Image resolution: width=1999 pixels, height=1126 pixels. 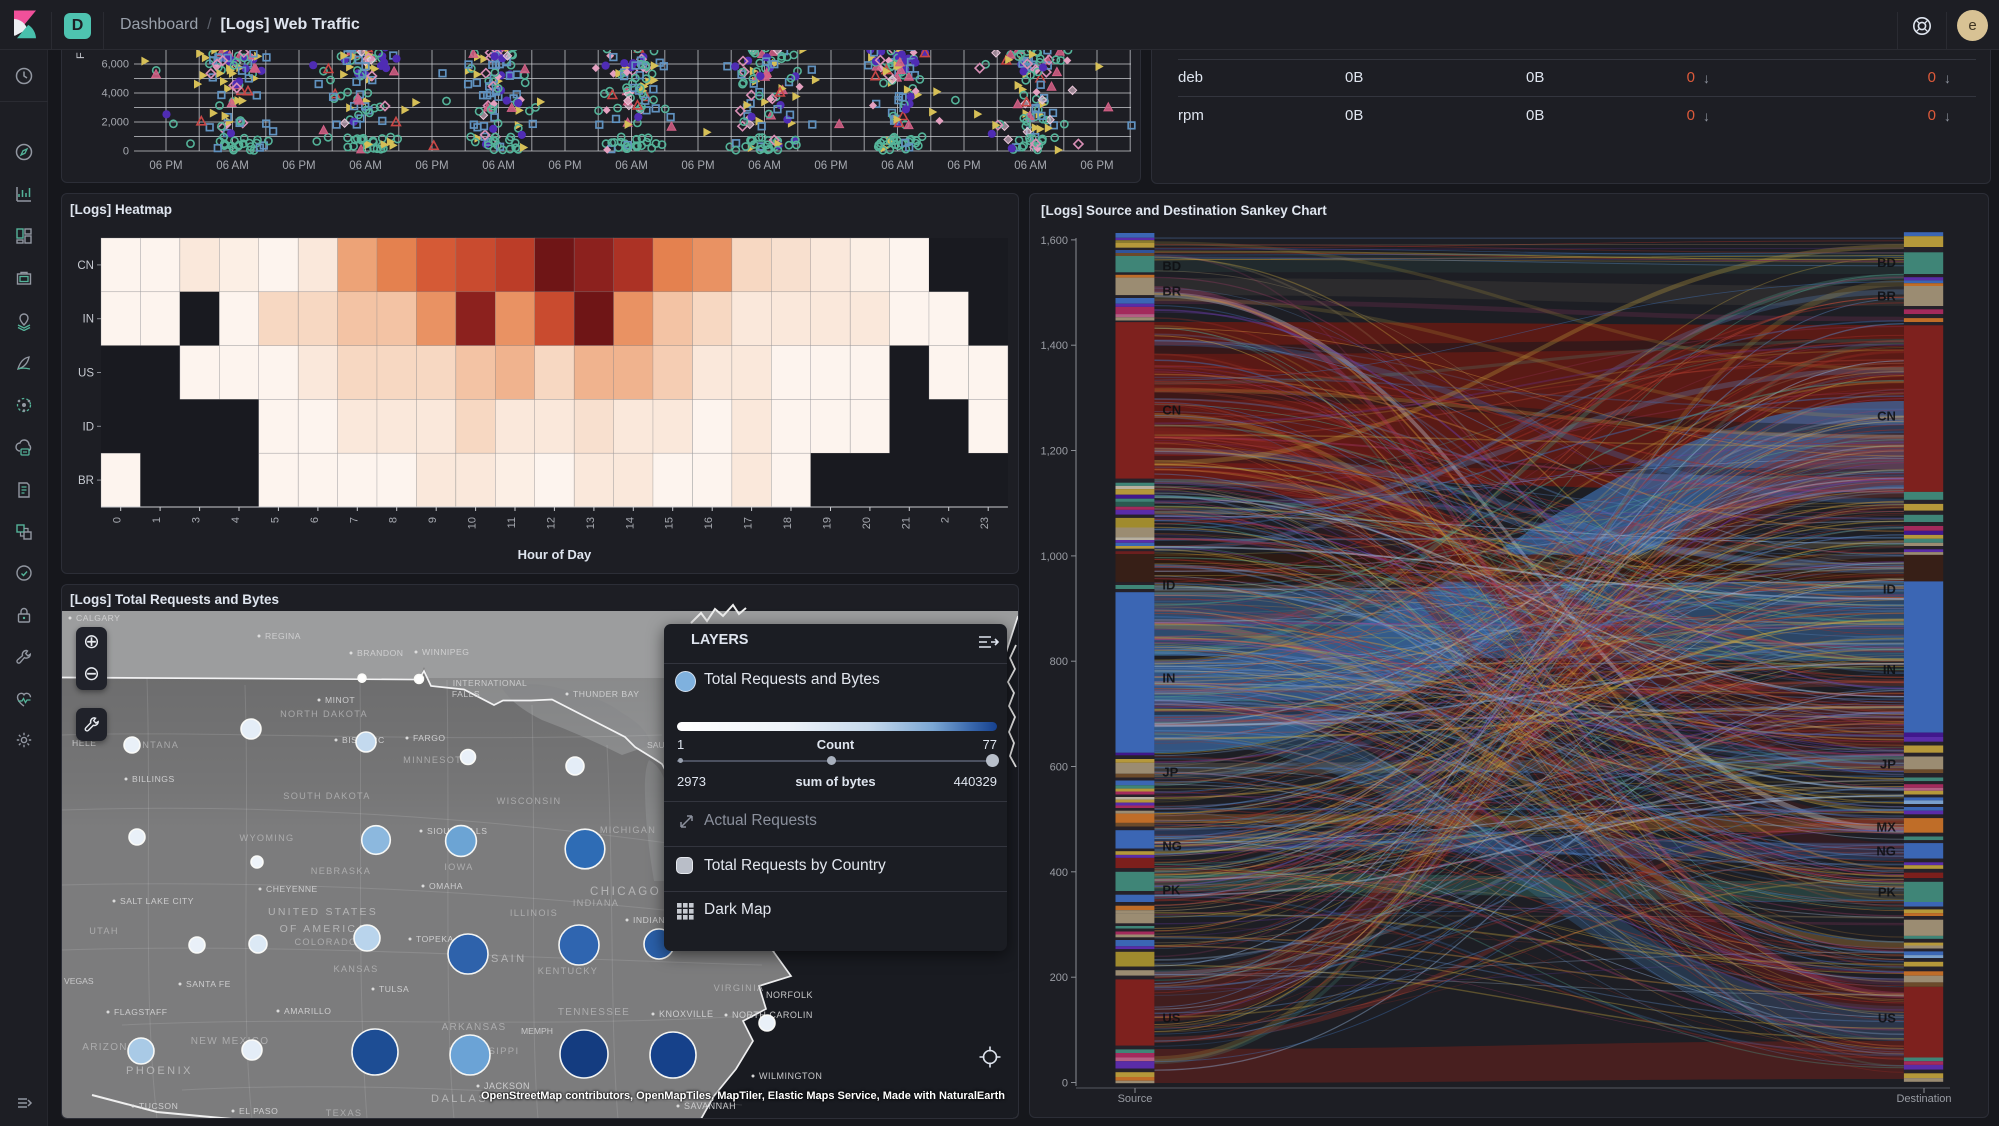 I want to click on svg-text: HELE, so click(x=84, y=743).